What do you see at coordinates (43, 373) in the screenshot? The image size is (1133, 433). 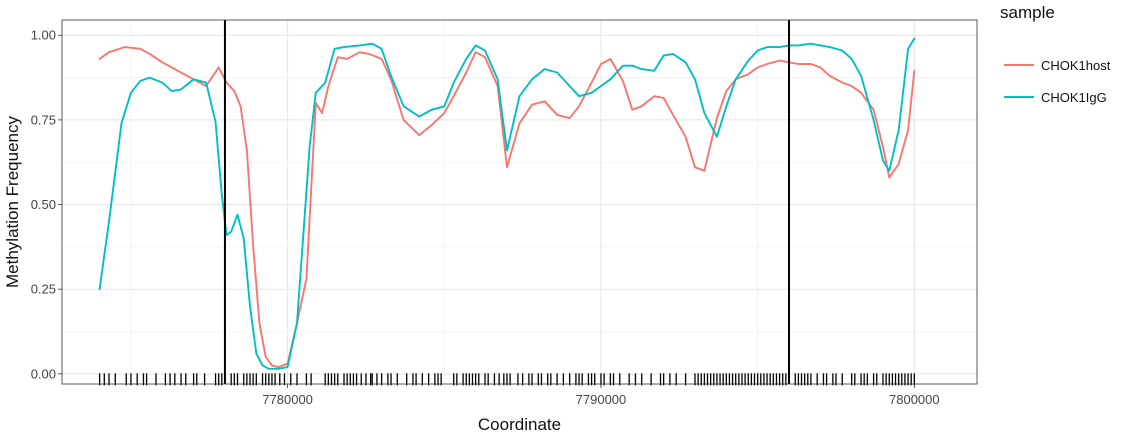 I see `y-tick-label: 0.00` at bounding box center [43, 373].